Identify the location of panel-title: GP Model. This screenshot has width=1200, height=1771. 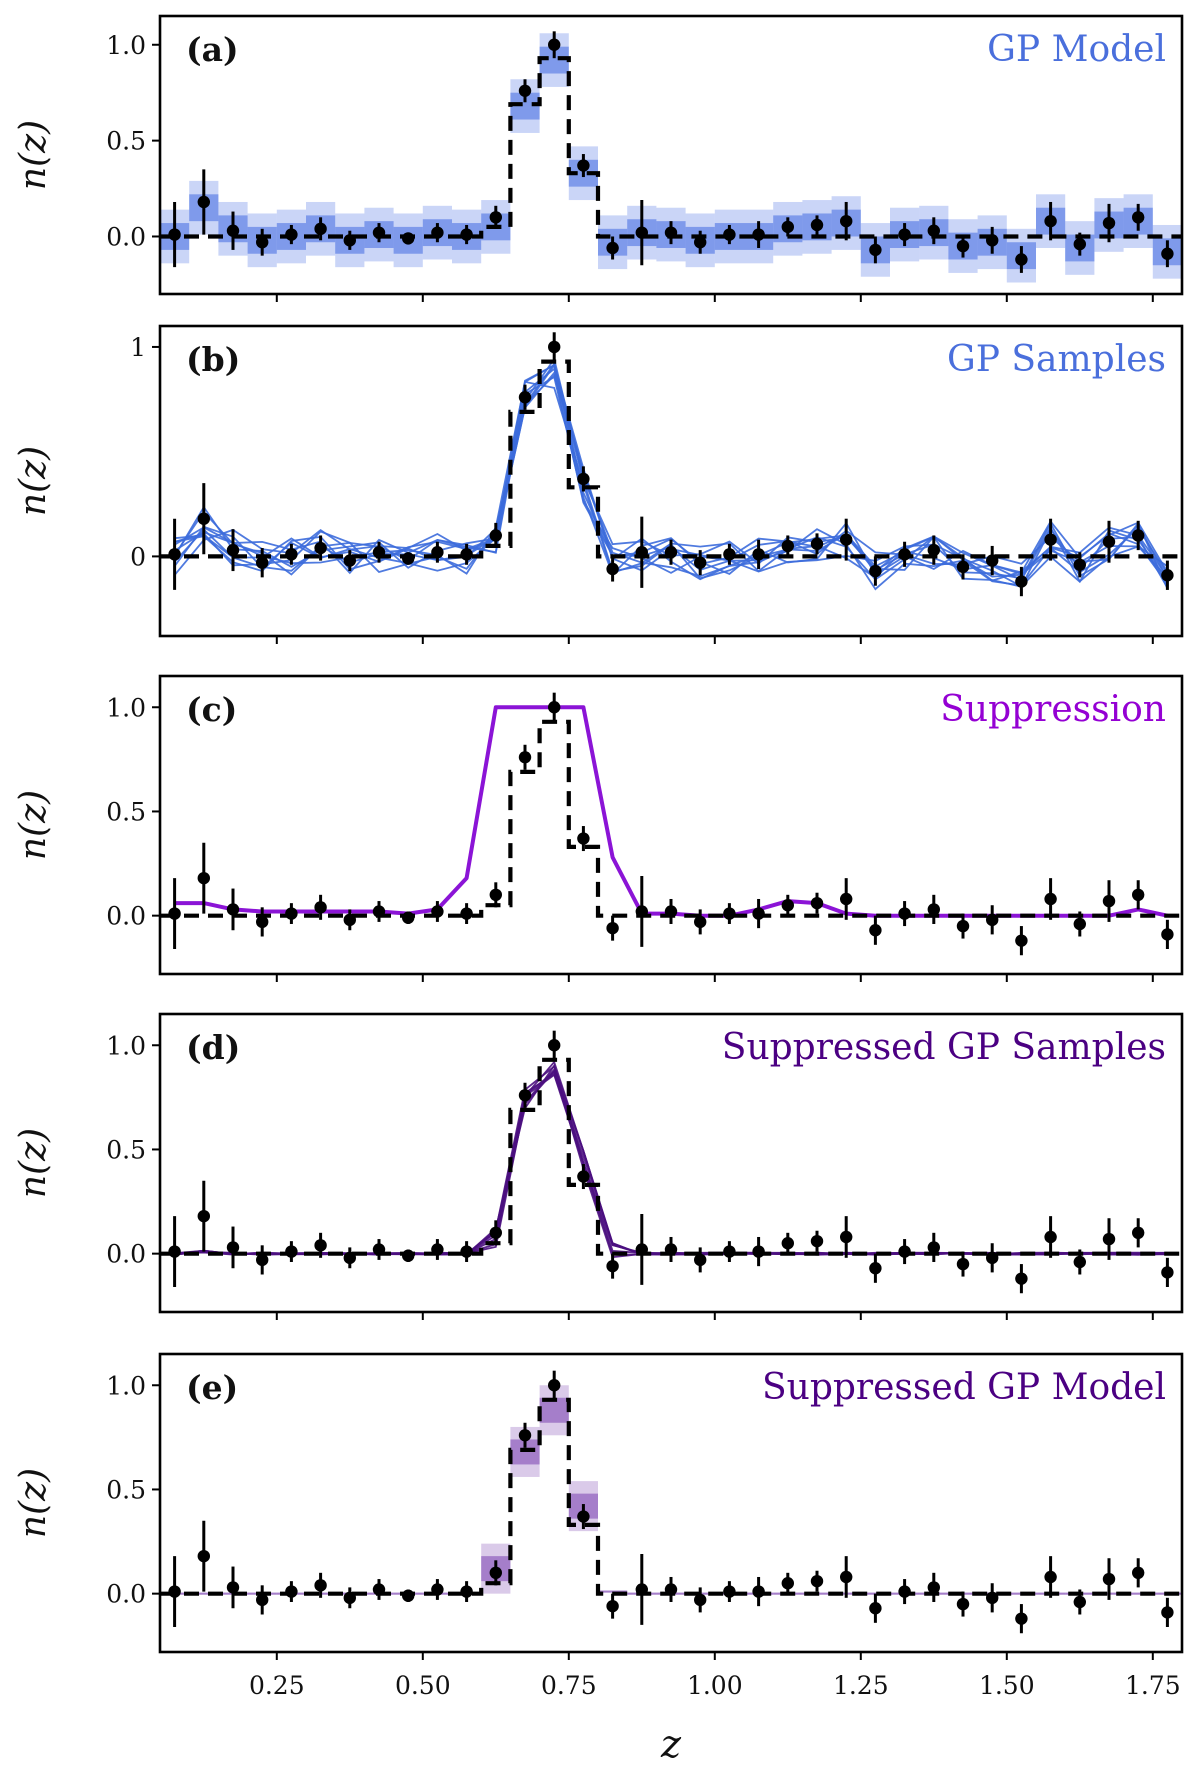
(1076, 49).